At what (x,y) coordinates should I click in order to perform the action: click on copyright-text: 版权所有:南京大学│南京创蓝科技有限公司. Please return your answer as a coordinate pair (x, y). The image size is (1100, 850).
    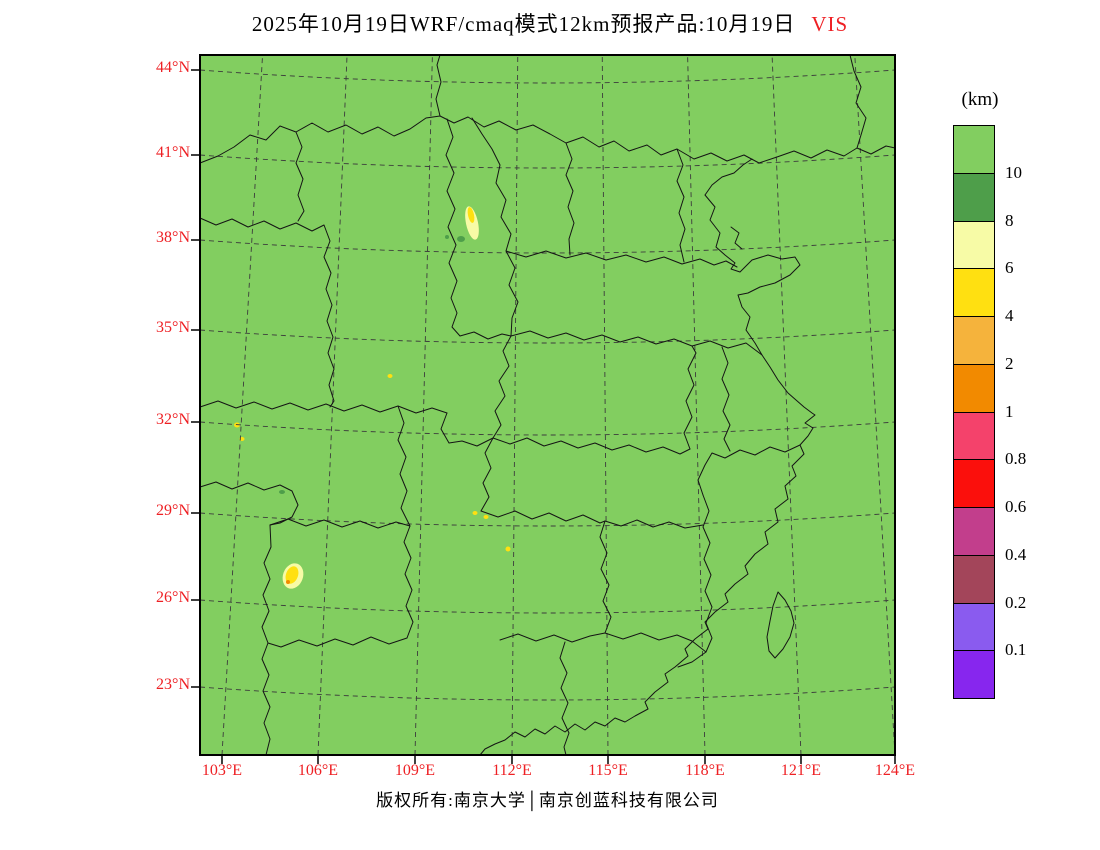
    Looking at the image, I should click on (547, 800).